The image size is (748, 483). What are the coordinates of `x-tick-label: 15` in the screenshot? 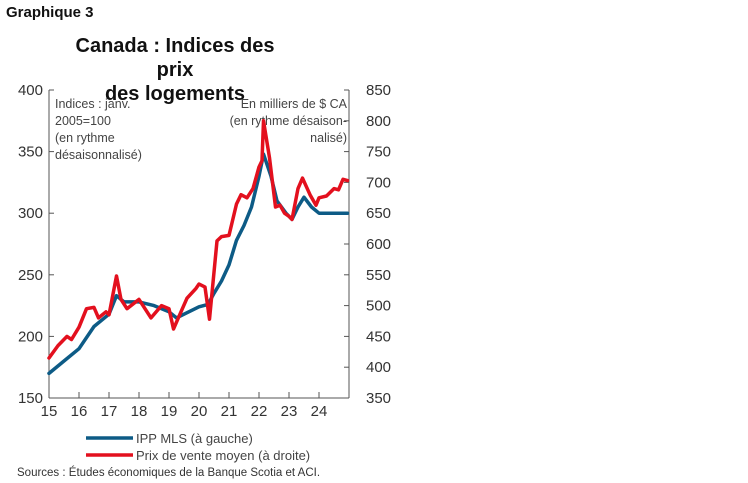 It's located at (49, 411).